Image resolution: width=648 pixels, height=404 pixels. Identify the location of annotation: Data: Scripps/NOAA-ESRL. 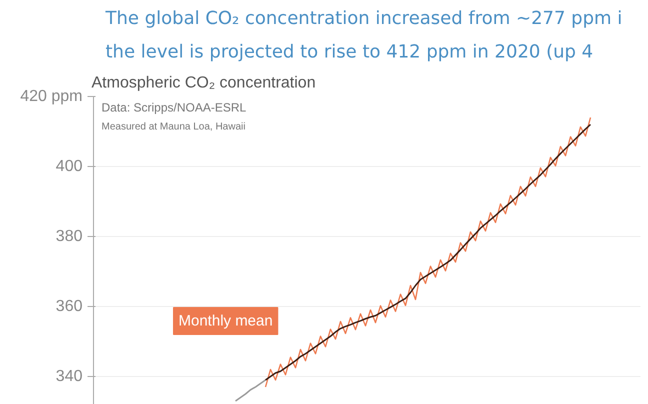
(174, 107).